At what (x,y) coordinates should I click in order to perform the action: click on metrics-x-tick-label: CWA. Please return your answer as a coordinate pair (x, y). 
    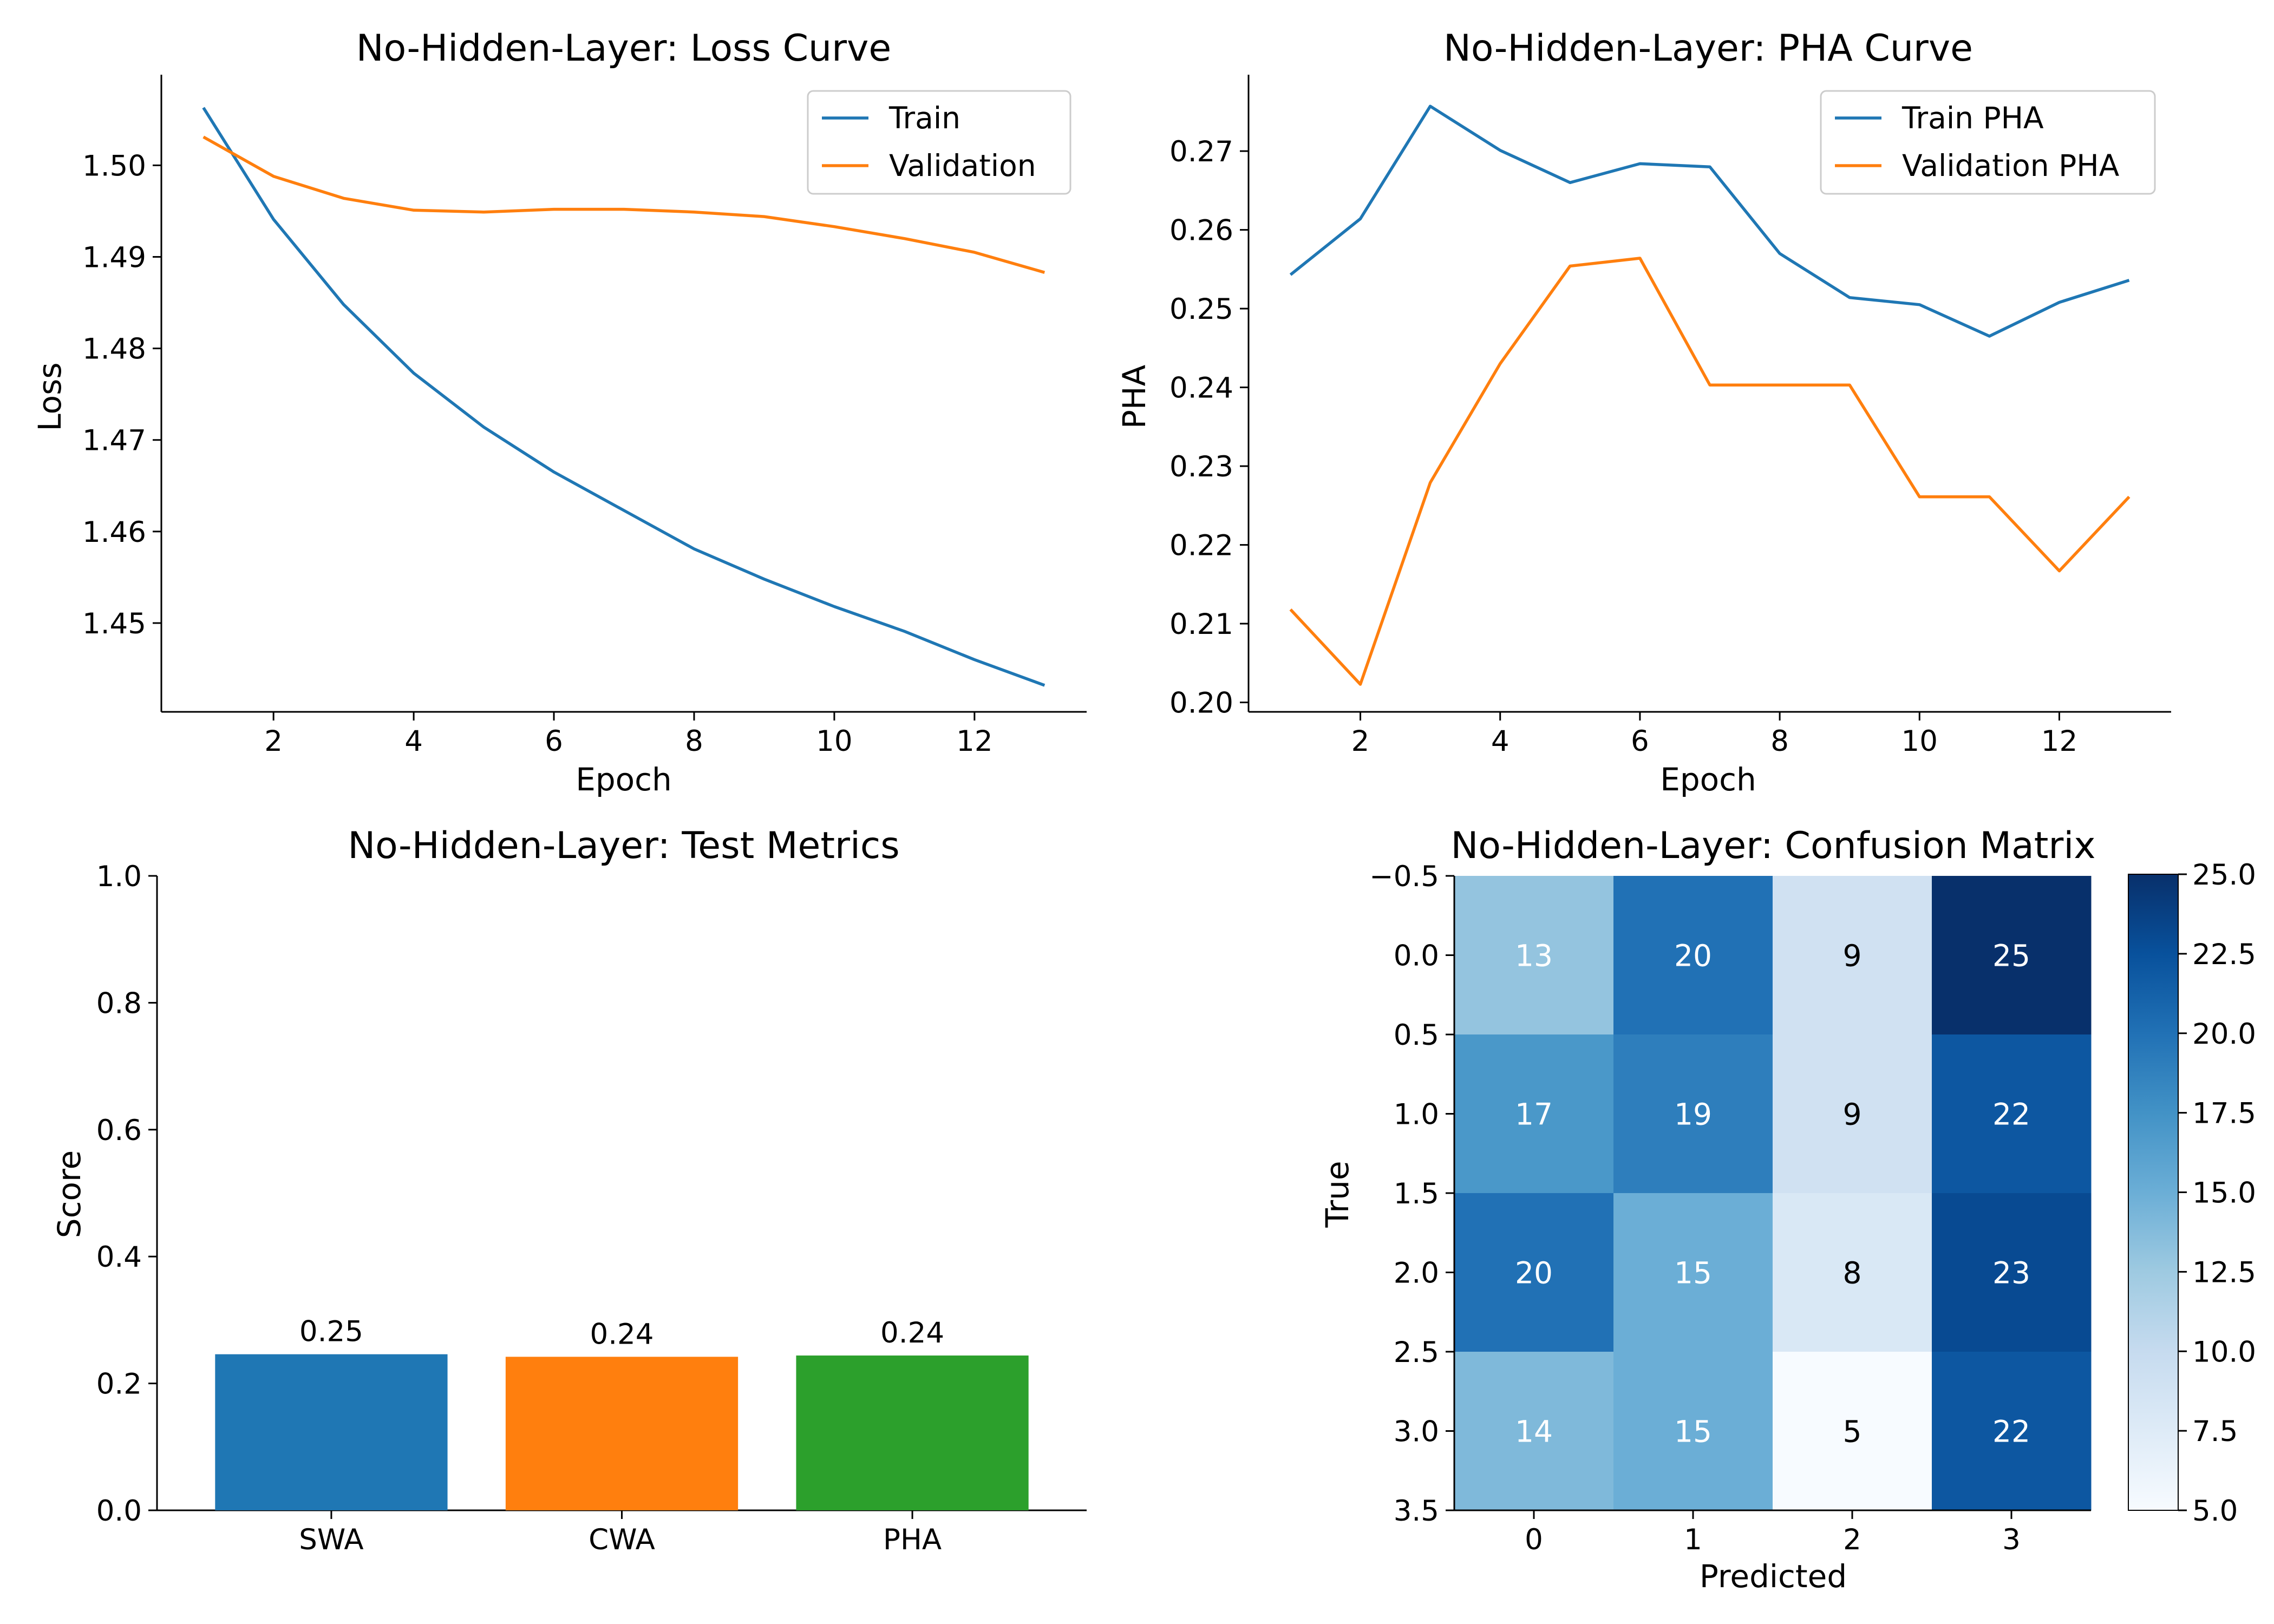
    Looking at the image, I should click on (622, 1540).